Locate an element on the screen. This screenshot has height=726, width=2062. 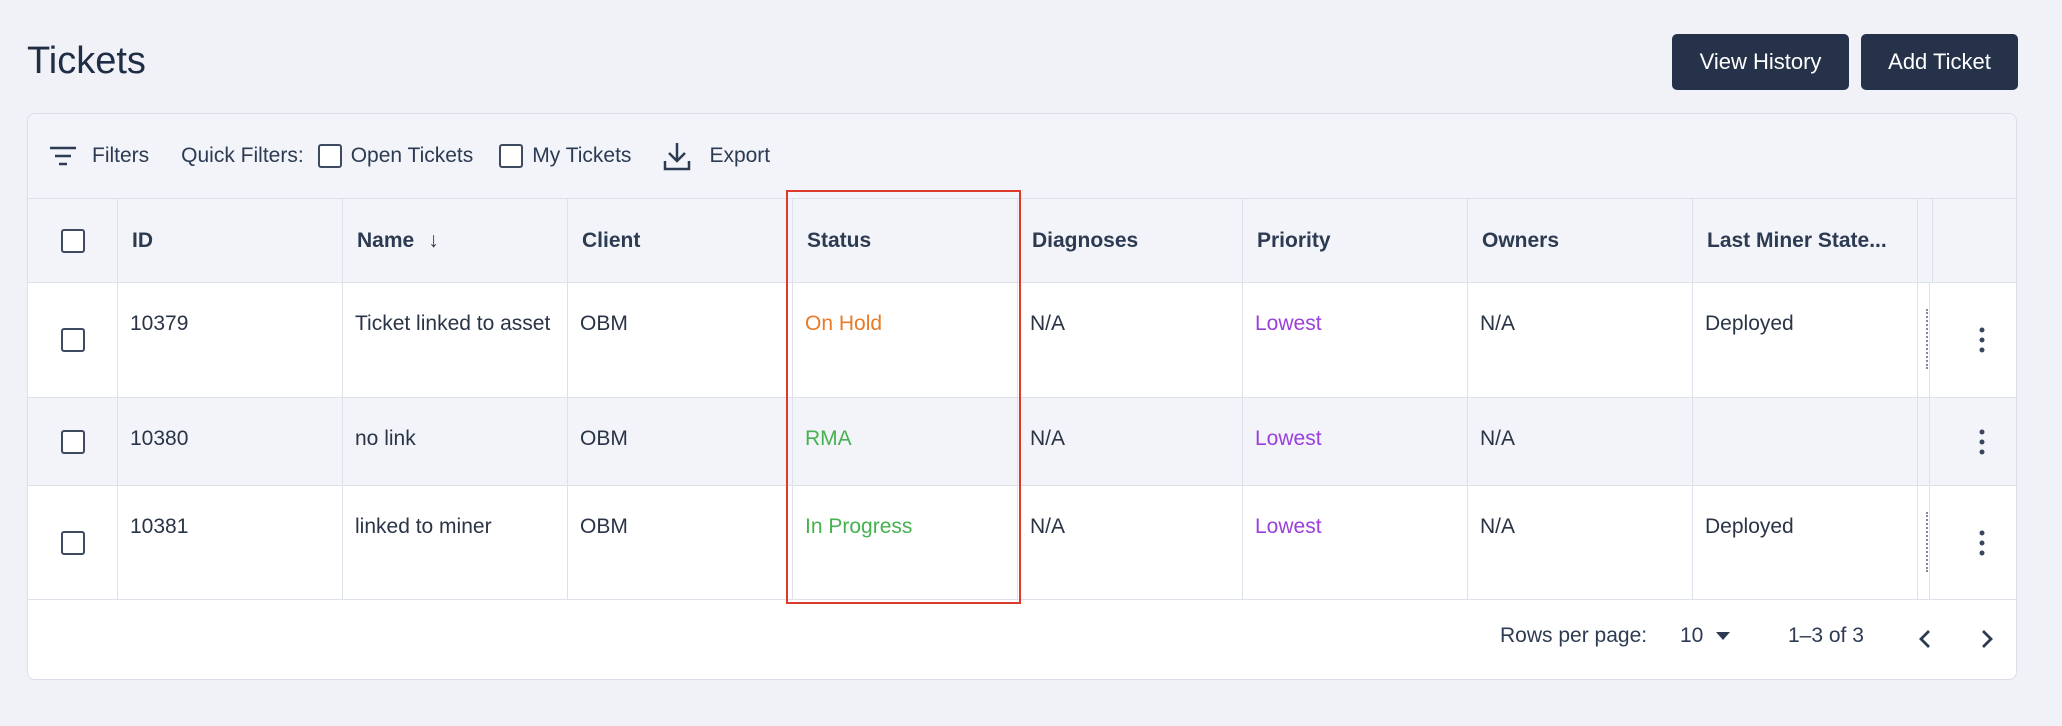
filters-button: Filters is located at coordinates (98, 156).